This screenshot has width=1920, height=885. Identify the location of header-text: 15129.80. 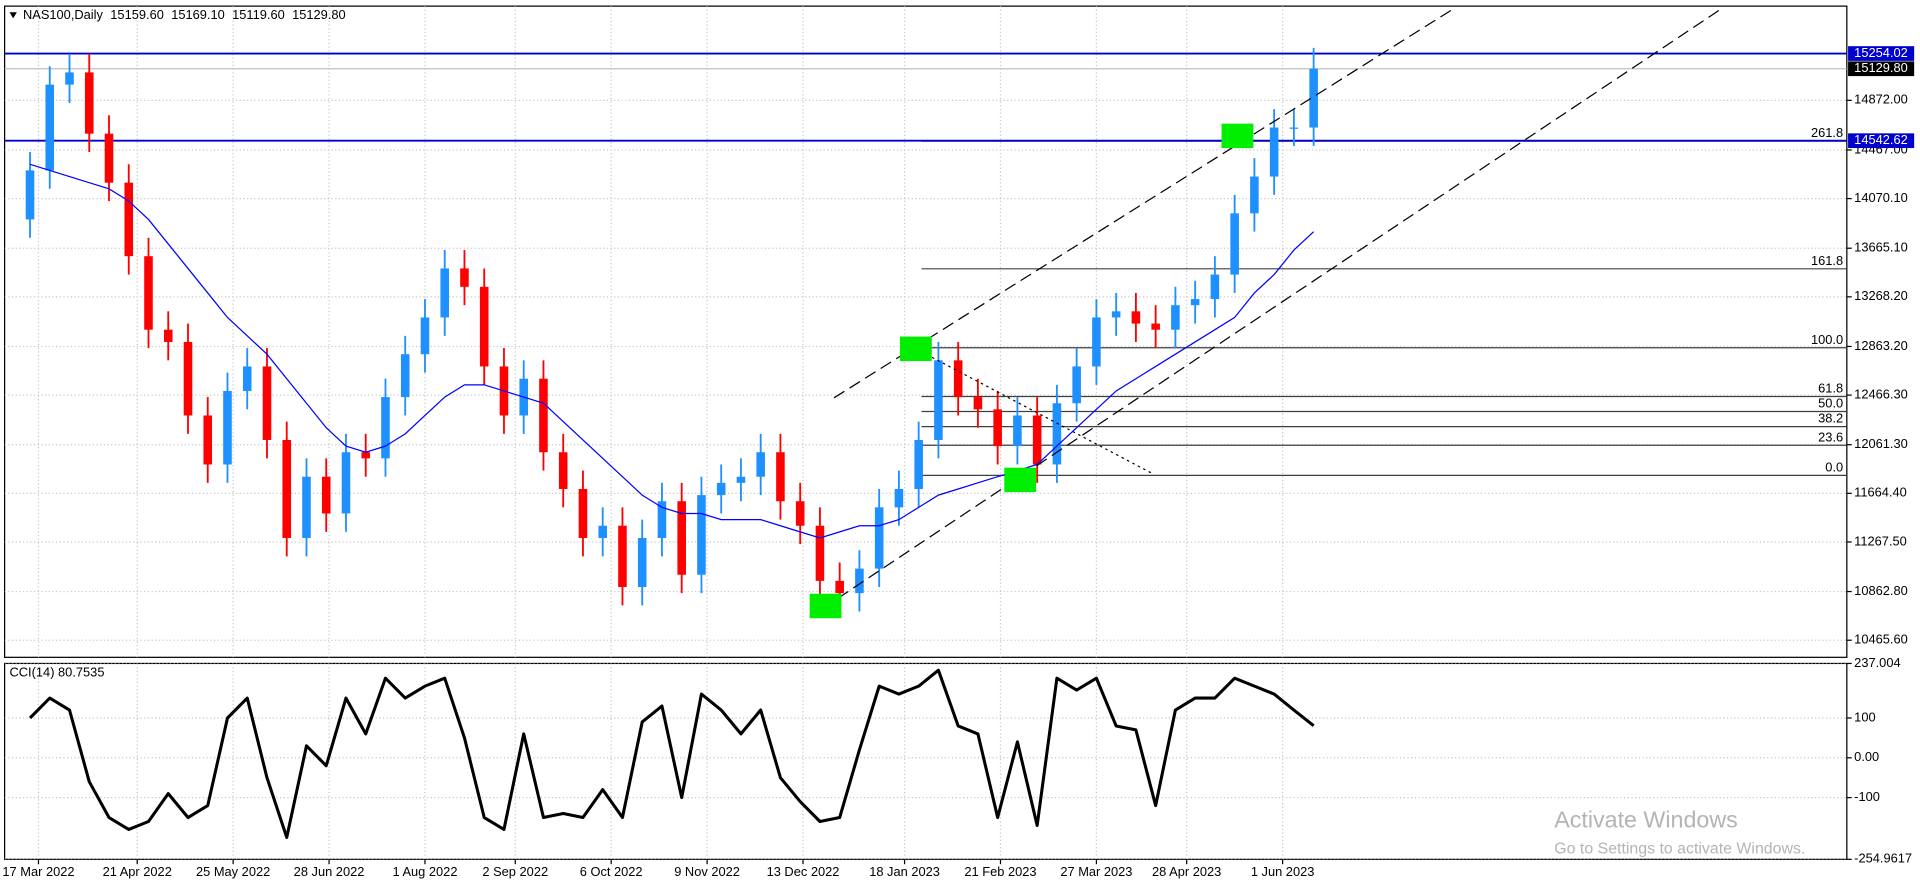
(319, 14).